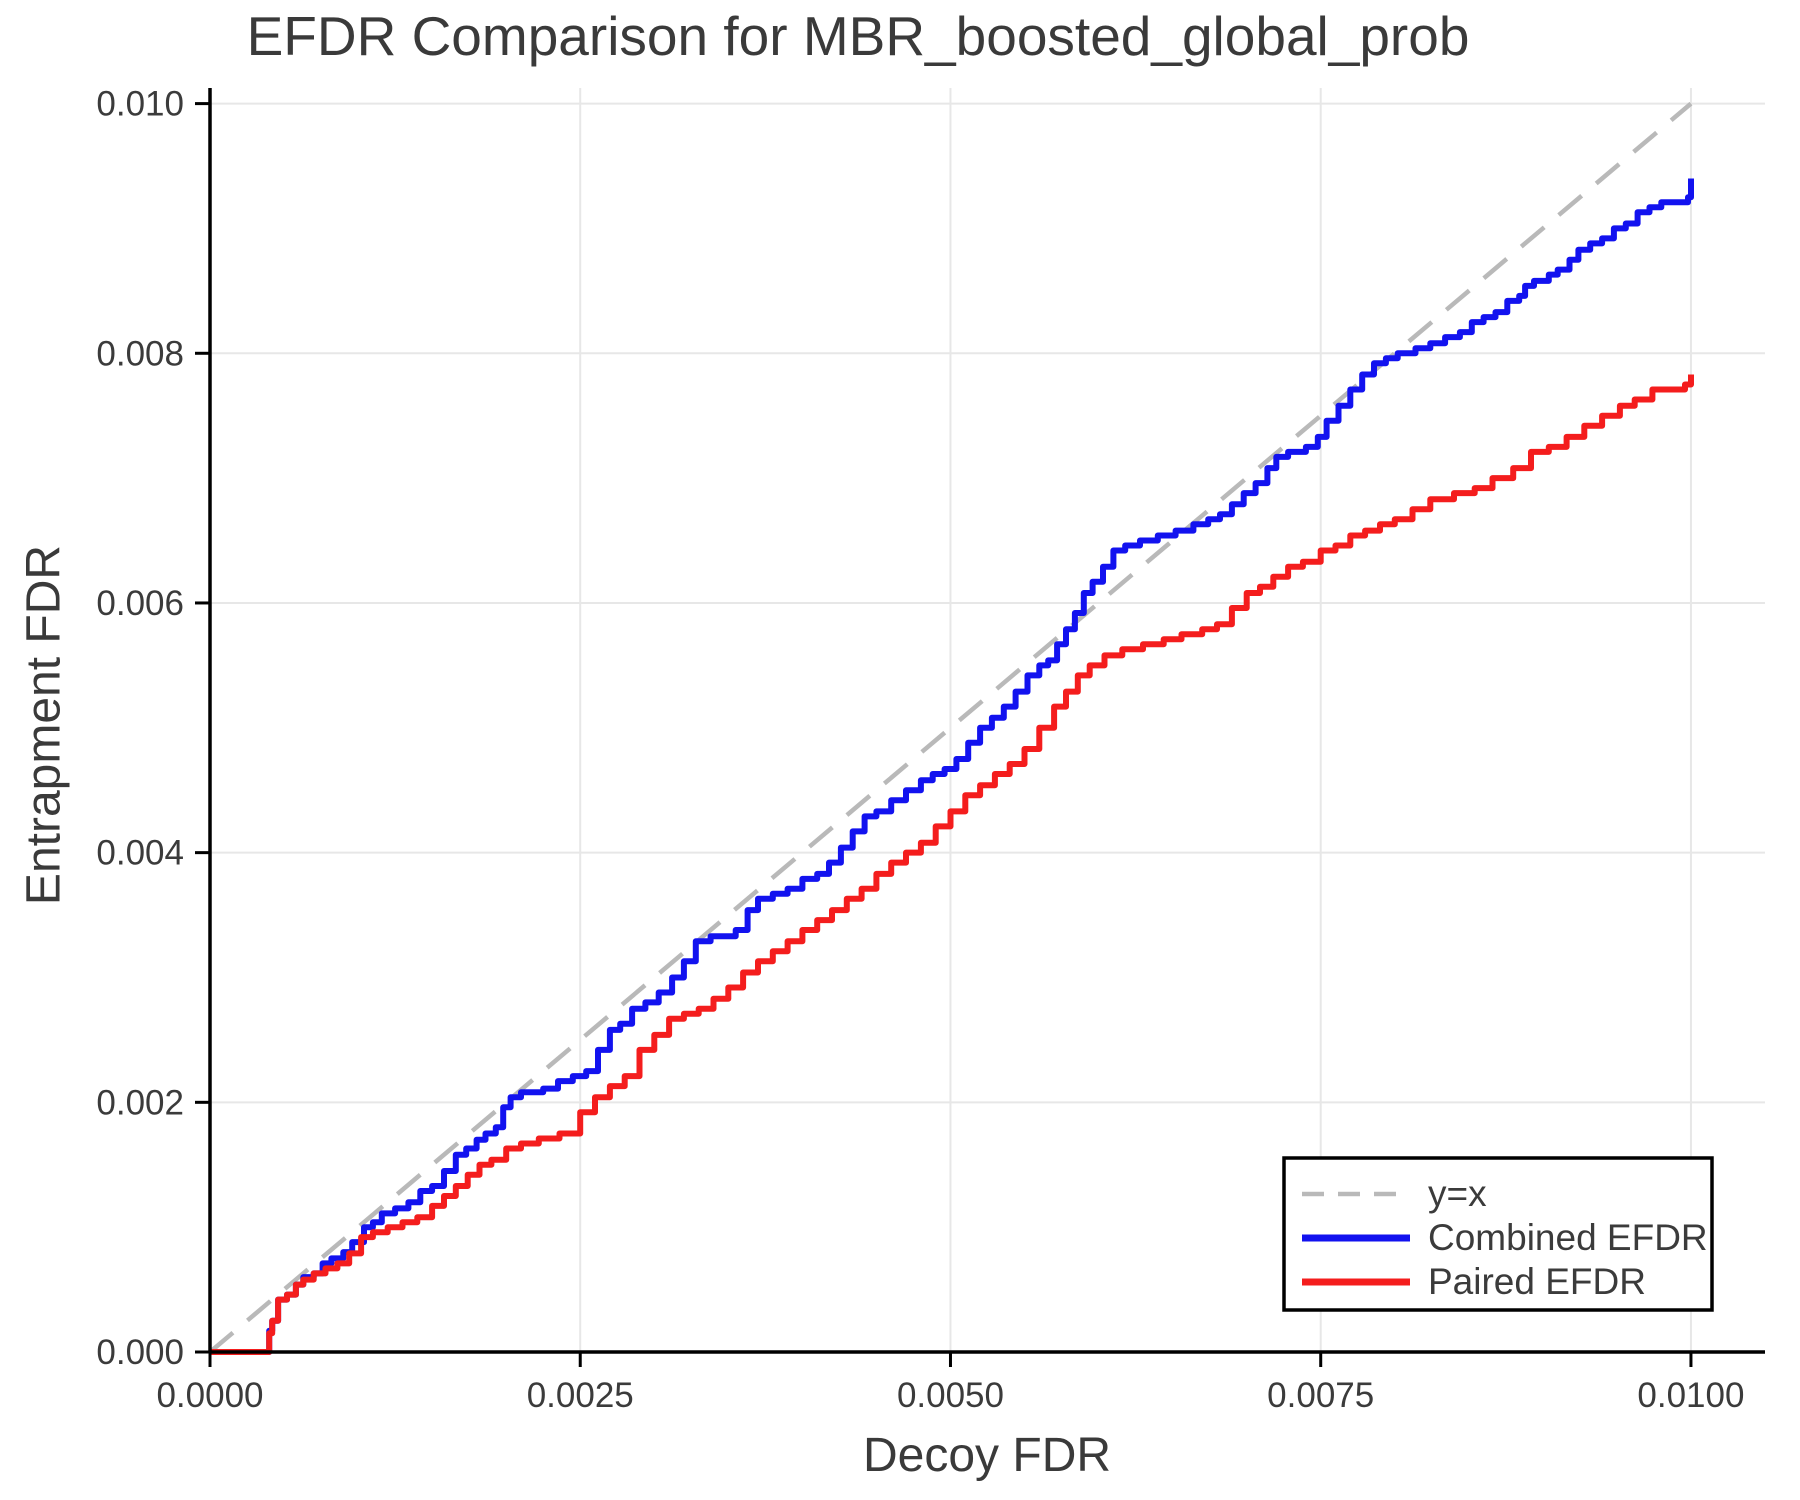  I want to click on y-tick-label: 0.006, so click(140, 603).